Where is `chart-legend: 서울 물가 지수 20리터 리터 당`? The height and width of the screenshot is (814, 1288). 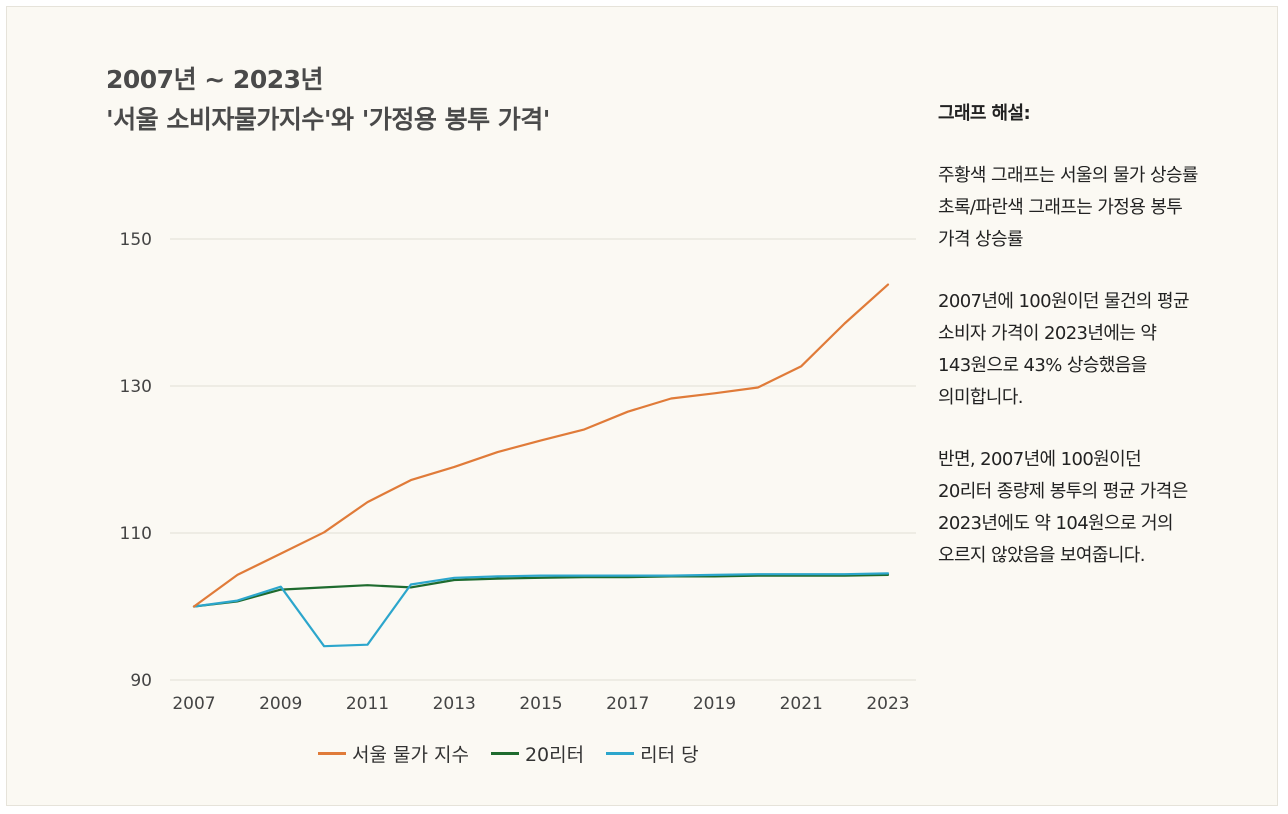 chart-legend: 서울 물가 지수 20리터 리터 당 is located at coordinates (508, 753).